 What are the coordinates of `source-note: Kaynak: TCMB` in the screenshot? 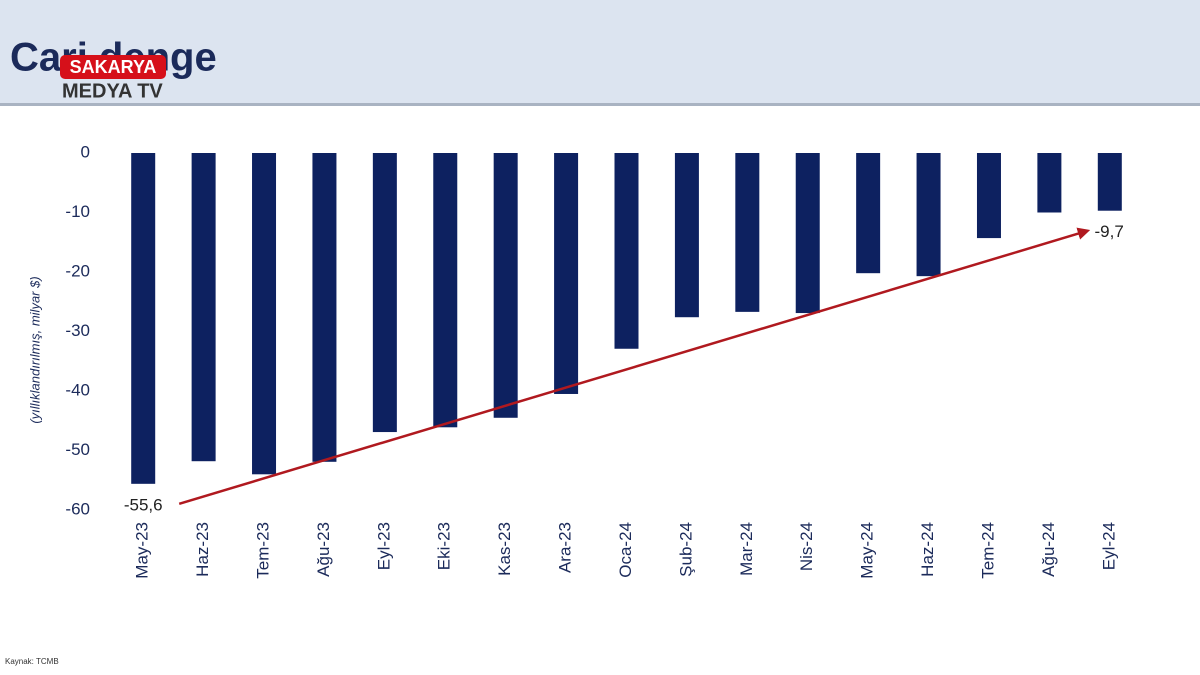 It's located at (32, 661).